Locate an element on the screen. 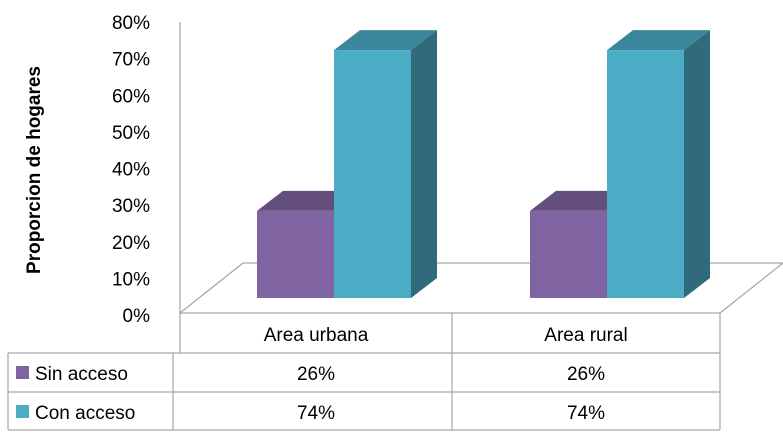  category-label: Area rural is located at coordinates (585, 335).